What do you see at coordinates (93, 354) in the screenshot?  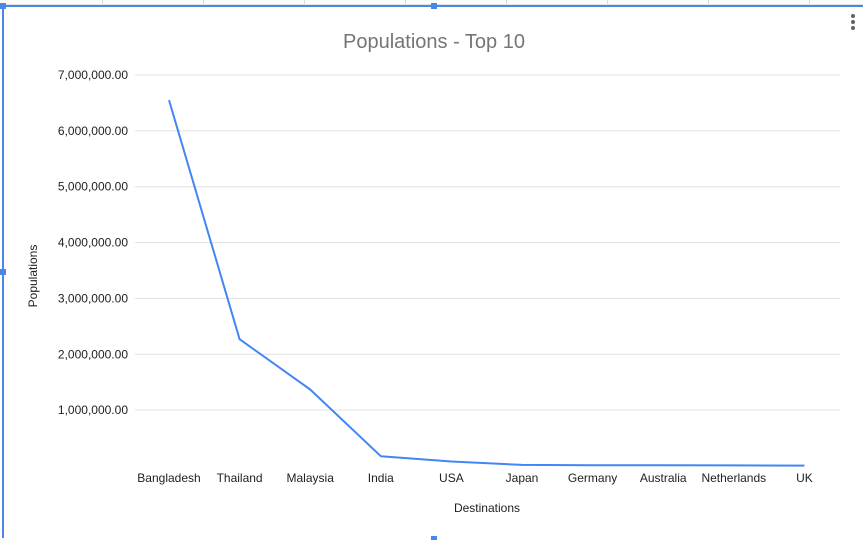 I see `y-tick-label: 2,000,000.00` at bounding box center [93, 354].